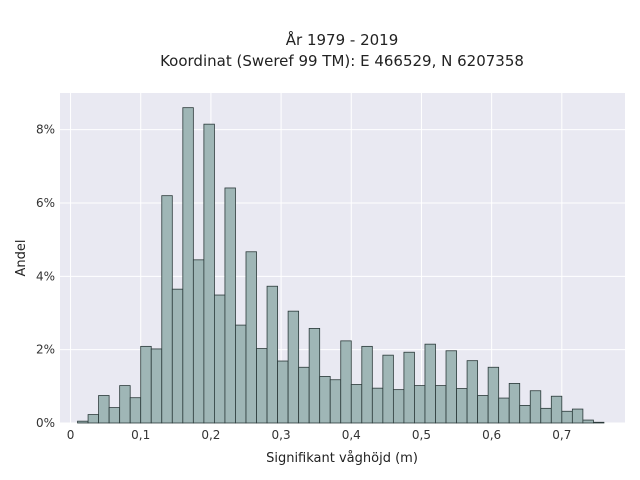  Describe the element at coordinates (21, 258) in the screenshot. I see `y-axis-label: Andel` at that location.